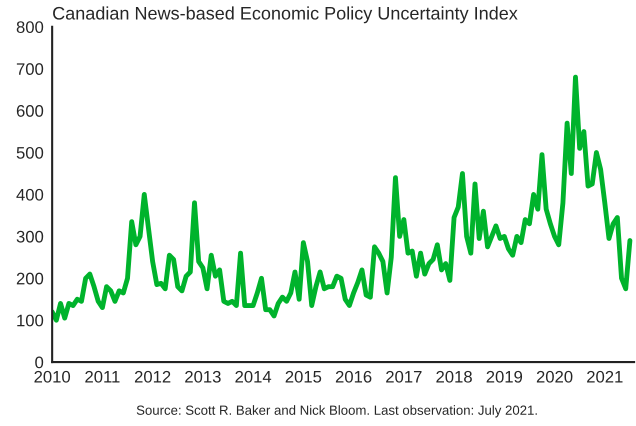  Describe the element at coordinates (336, 411) in the screenshot. I see `source-note: Source: Scott R. Baker and Nick Bloom. Last observation: July 2021.` at that location.